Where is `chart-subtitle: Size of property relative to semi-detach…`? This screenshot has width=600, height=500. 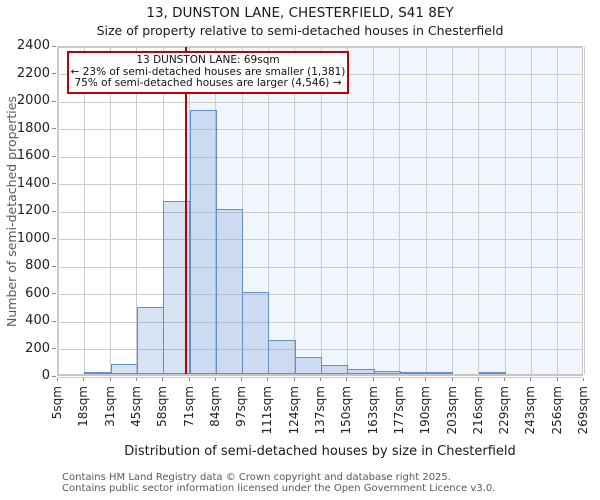 chart-subtitle: Size of property relative to semi-detach… is located at coordinates (300, 30).